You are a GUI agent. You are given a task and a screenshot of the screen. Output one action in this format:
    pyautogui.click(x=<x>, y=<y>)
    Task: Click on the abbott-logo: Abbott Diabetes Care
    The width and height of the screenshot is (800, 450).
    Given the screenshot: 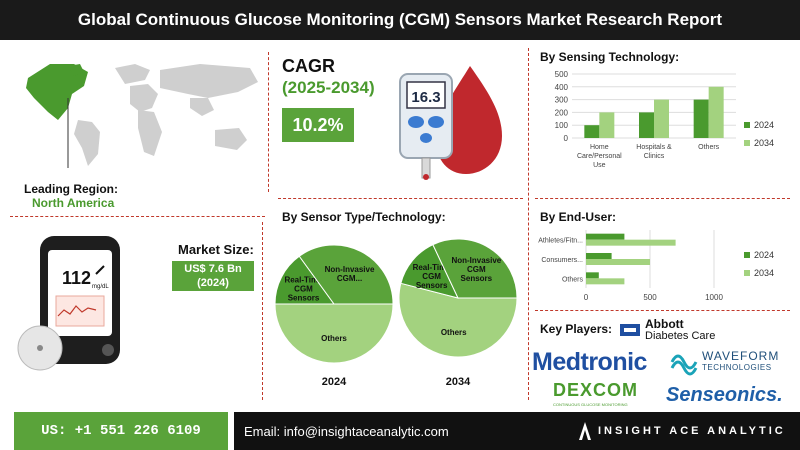 What is the action you would take?
    pyautogui.click(x=666, y=330)
    